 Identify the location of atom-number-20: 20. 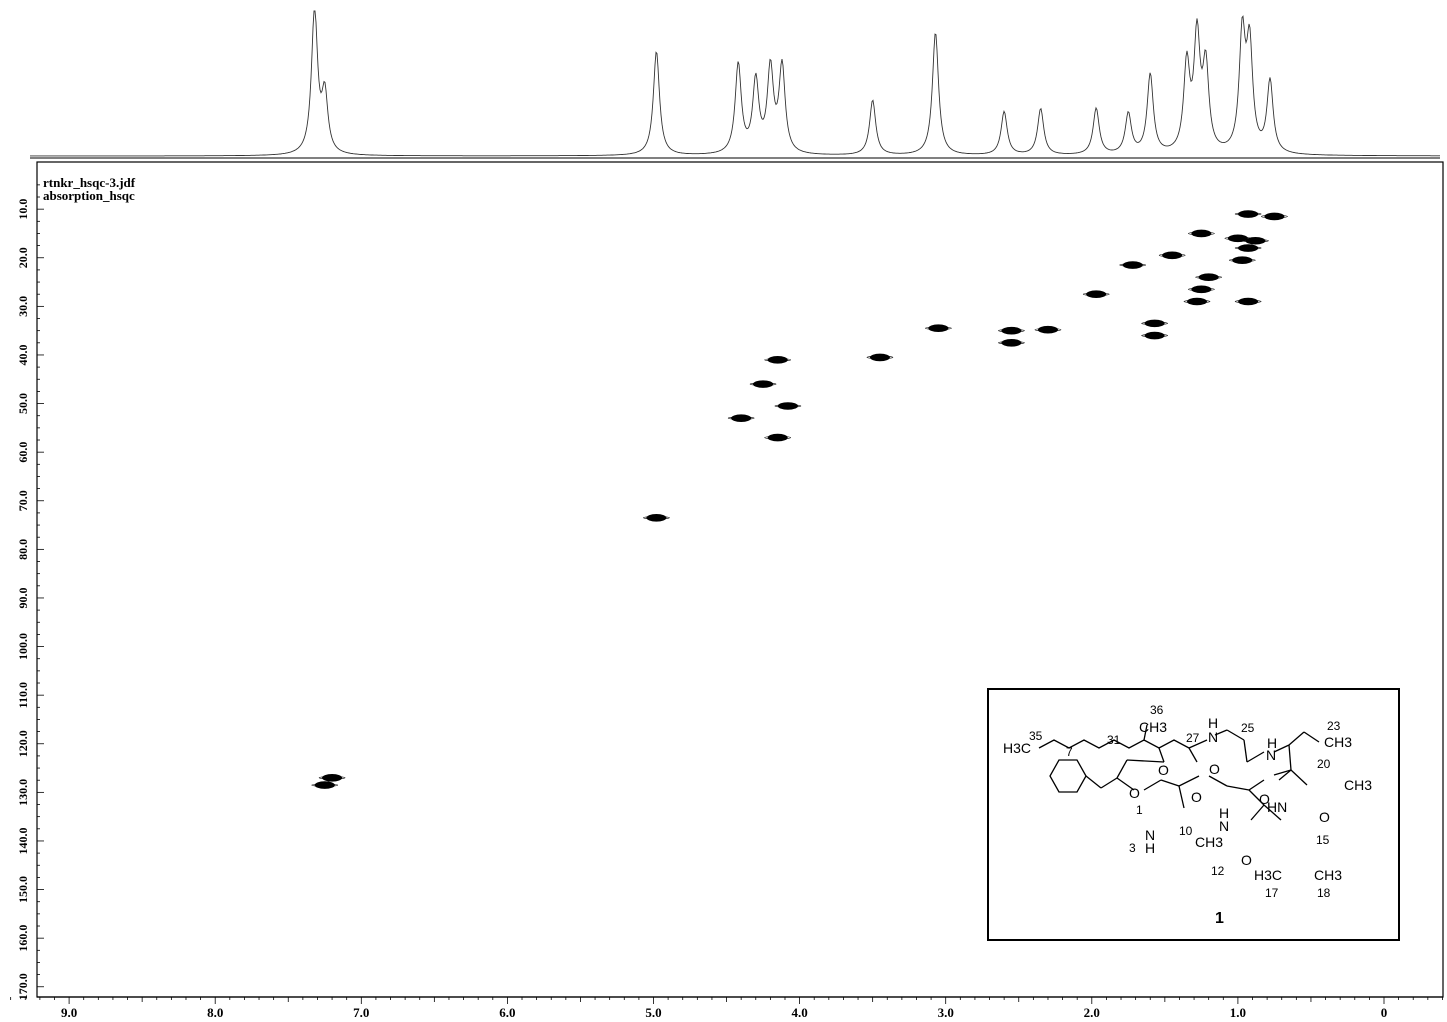
(1324, 764).